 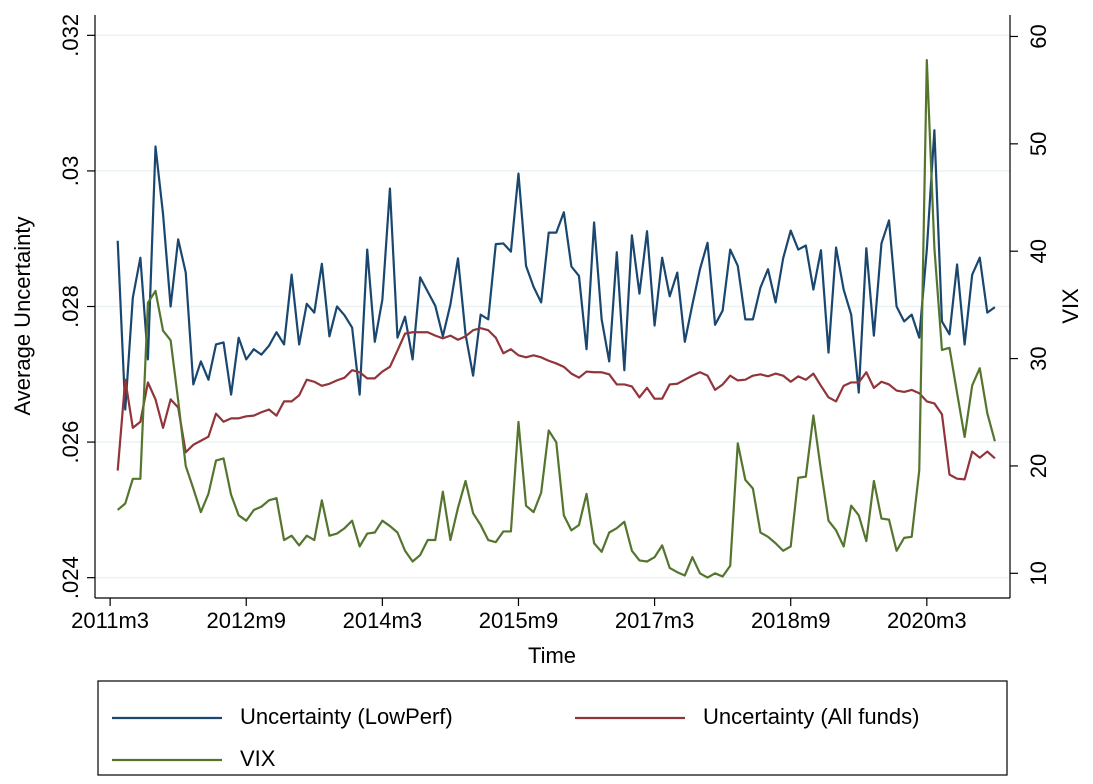 I want to click on x-axis-title: Time, so click(x=552, y=655).